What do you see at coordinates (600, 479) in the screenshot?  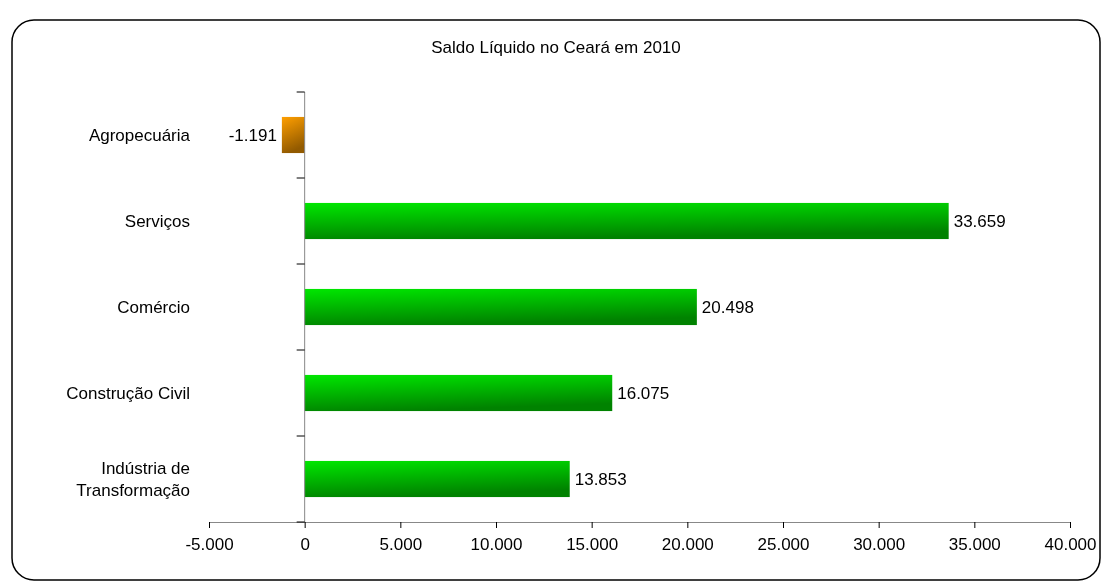 I see `data-label: 13.853` at bounding box center [600, 479].